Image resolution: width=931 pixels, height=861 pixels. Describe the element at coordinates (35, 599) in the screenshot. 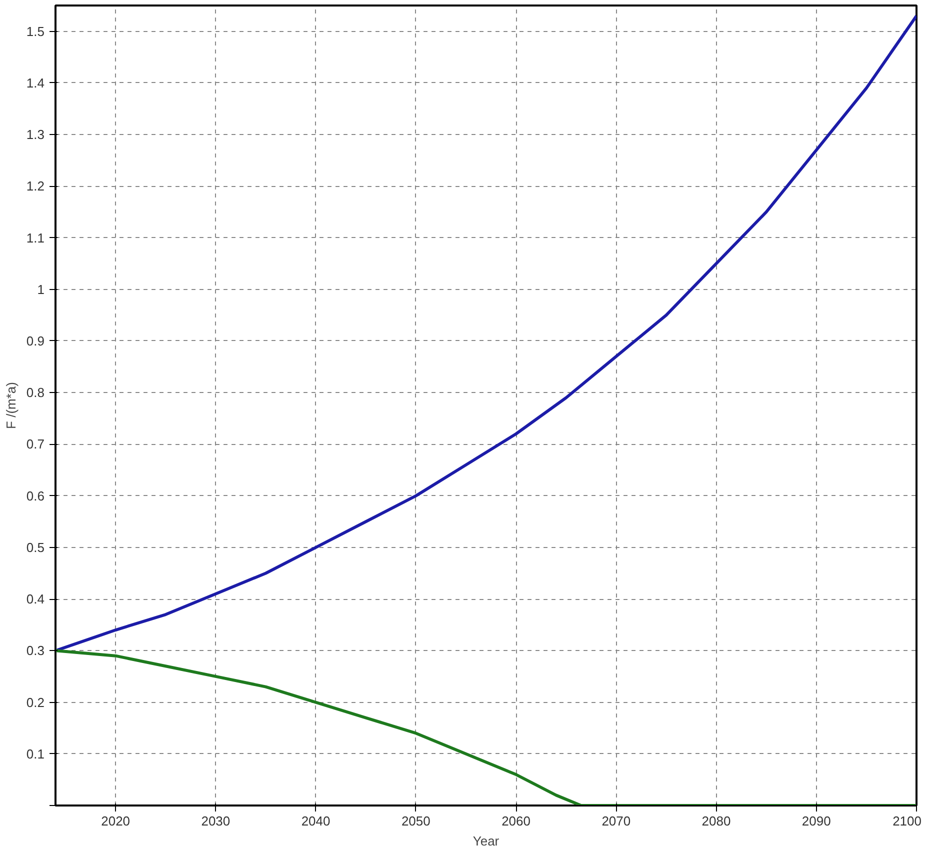

I see `y-tick-label: 0.4` at that location.